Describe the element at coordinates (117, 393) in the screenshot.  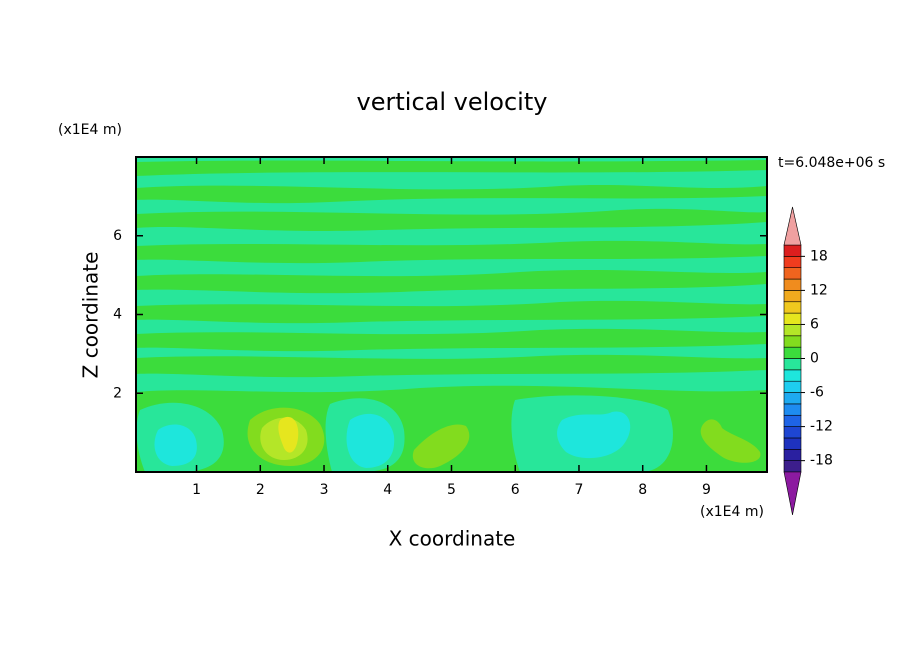
I see `y-tick-label: 2` at that location.